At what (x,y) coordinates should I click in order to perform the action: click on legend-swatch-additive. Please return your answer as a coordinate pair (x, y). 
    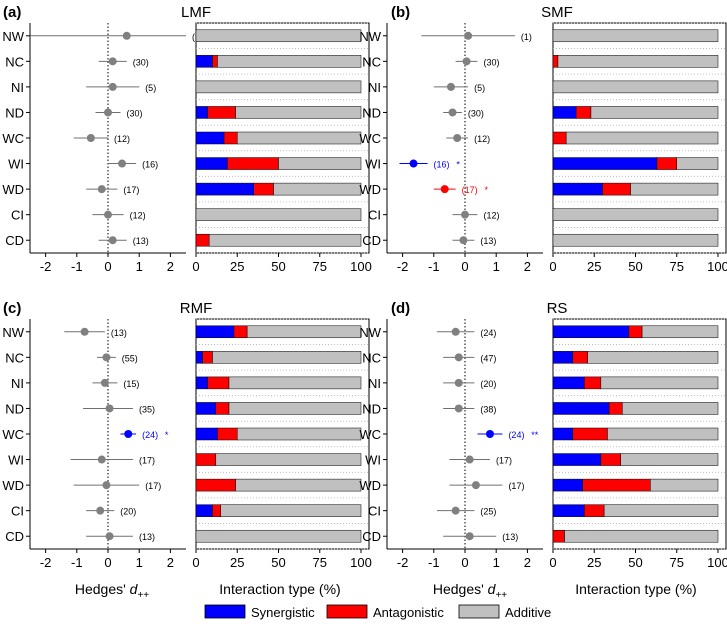
    Looking at the image, I should click on (479, 611).